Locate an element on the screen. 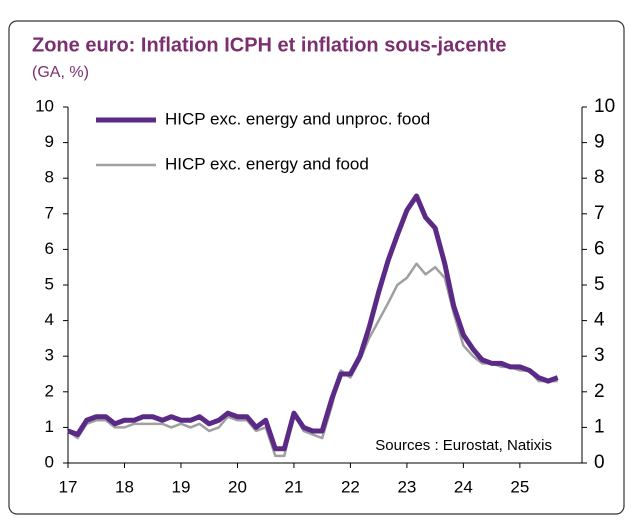  y2-tick-label: 0 is located at coordinates (599, 462).